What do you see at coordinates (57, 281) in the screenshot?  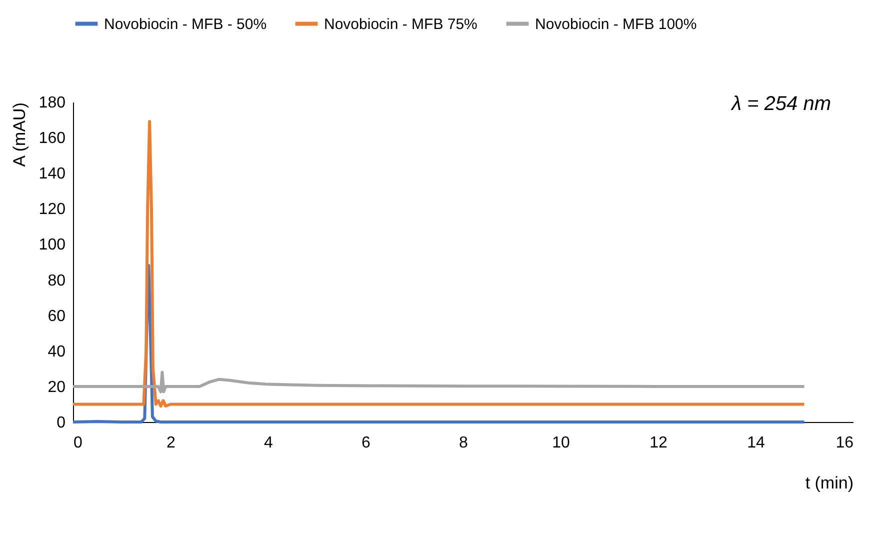 I see `y-tick-label: 80` at bounding box center [57, 281].